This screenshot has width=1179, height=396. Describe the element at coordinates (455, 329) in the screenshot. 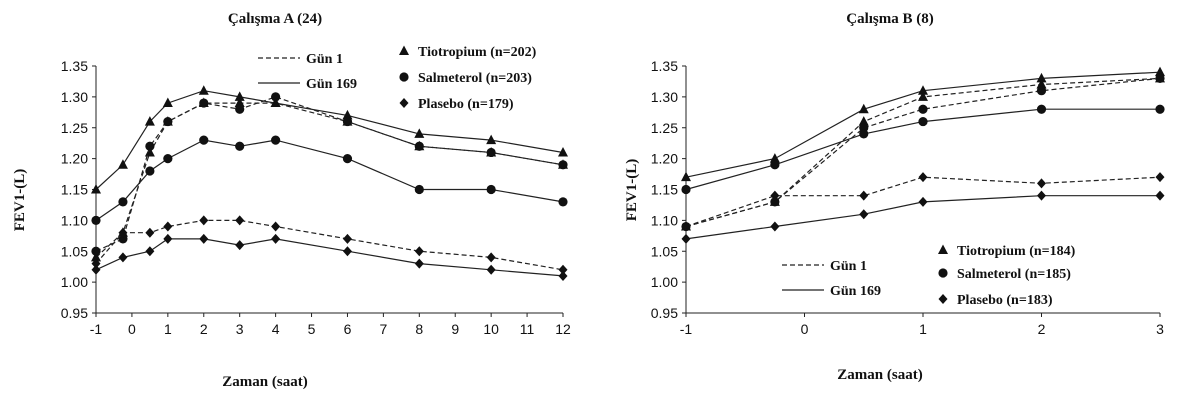

I see `chart-a-x-tick-label: 9` at that location.